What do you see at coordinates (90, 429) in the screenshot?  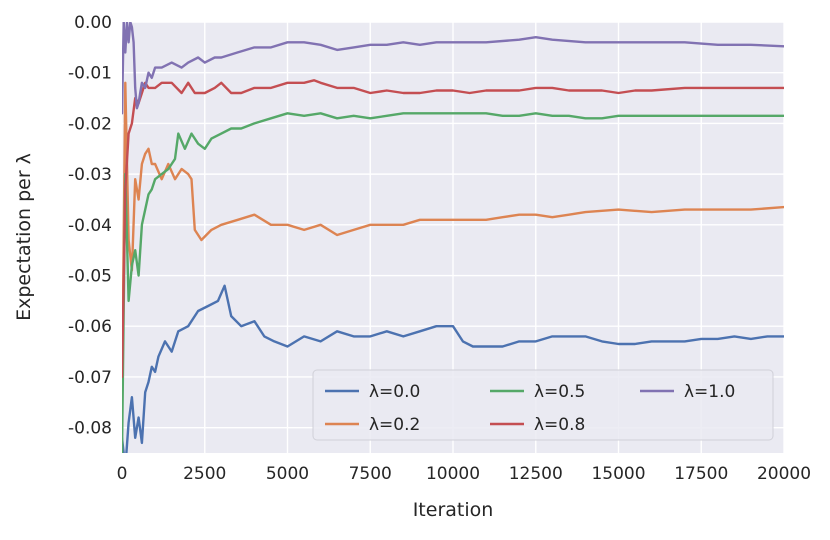 I see `y-tick-label: -0.08` at bounding box center [90, 429].